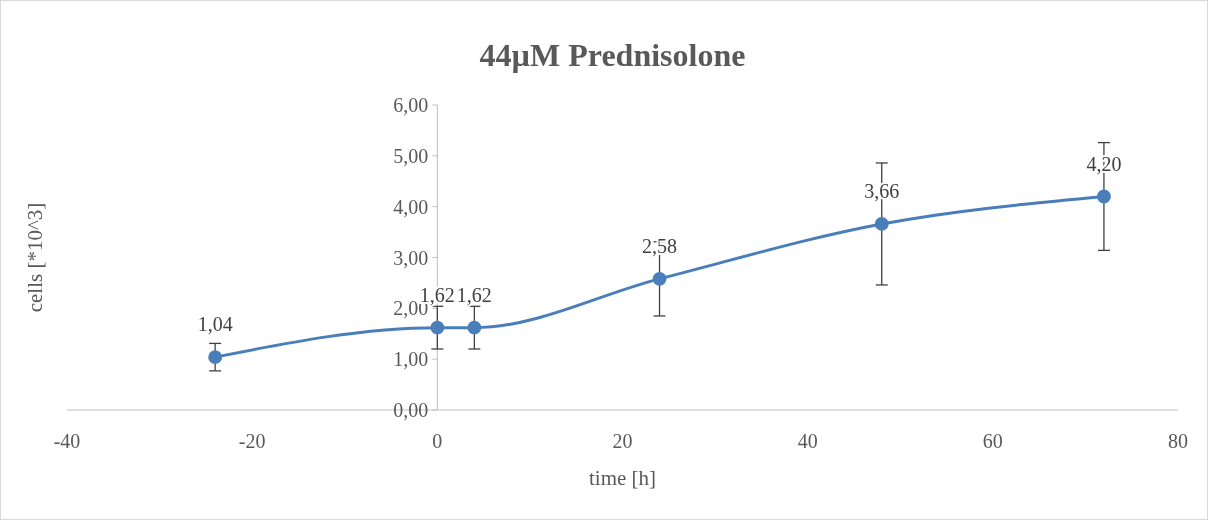 This screenshot has width=1208, height=520. Describe the element at coordinates (474, 294) in the screenshot. I see `data-label: 1,62` at that location.